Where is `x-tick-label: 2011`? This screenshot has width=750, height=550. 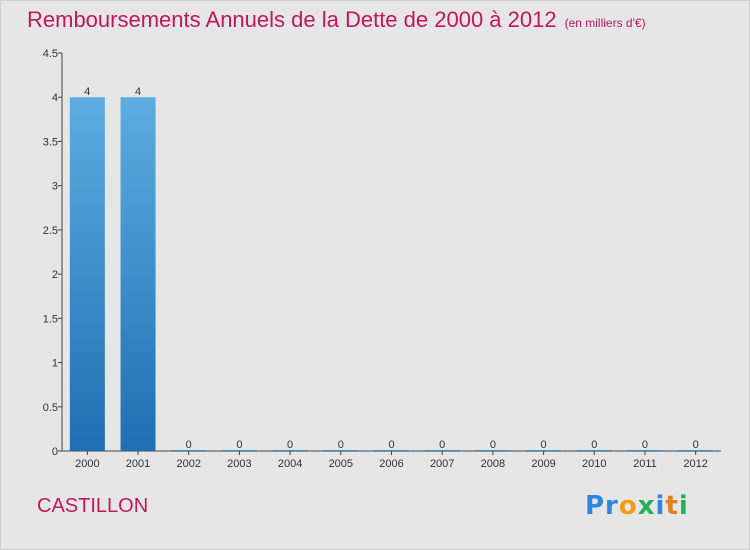 x-tick-label: 2011 is located at coordinates (645, 464).